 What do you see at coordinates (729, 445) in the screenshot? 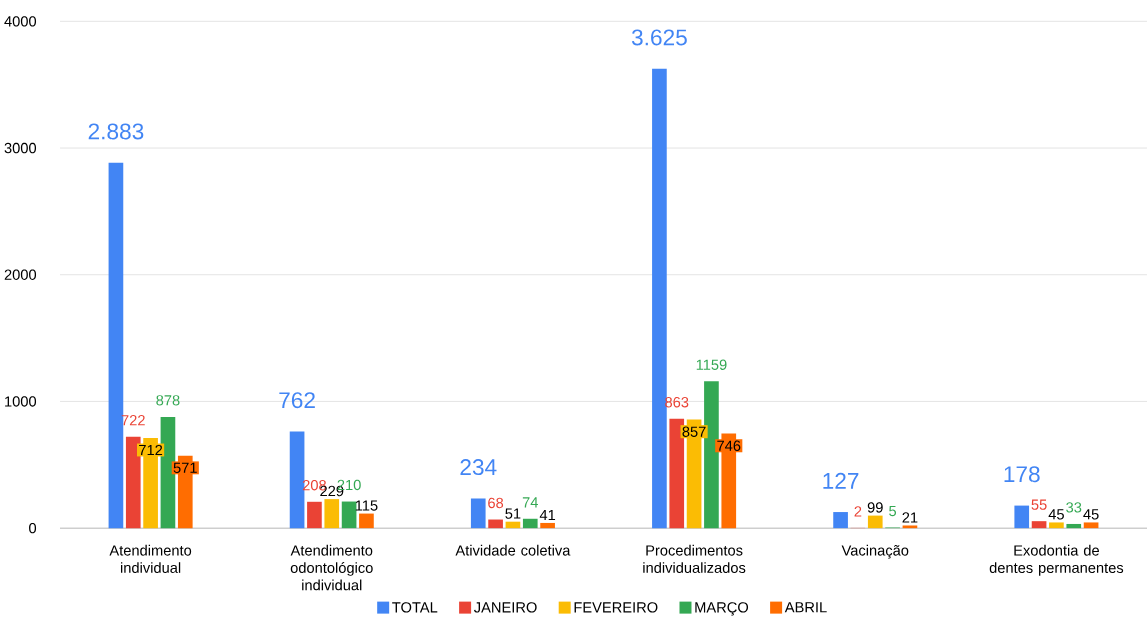
I see `data-label: 746` at bounding box center [729, 445].